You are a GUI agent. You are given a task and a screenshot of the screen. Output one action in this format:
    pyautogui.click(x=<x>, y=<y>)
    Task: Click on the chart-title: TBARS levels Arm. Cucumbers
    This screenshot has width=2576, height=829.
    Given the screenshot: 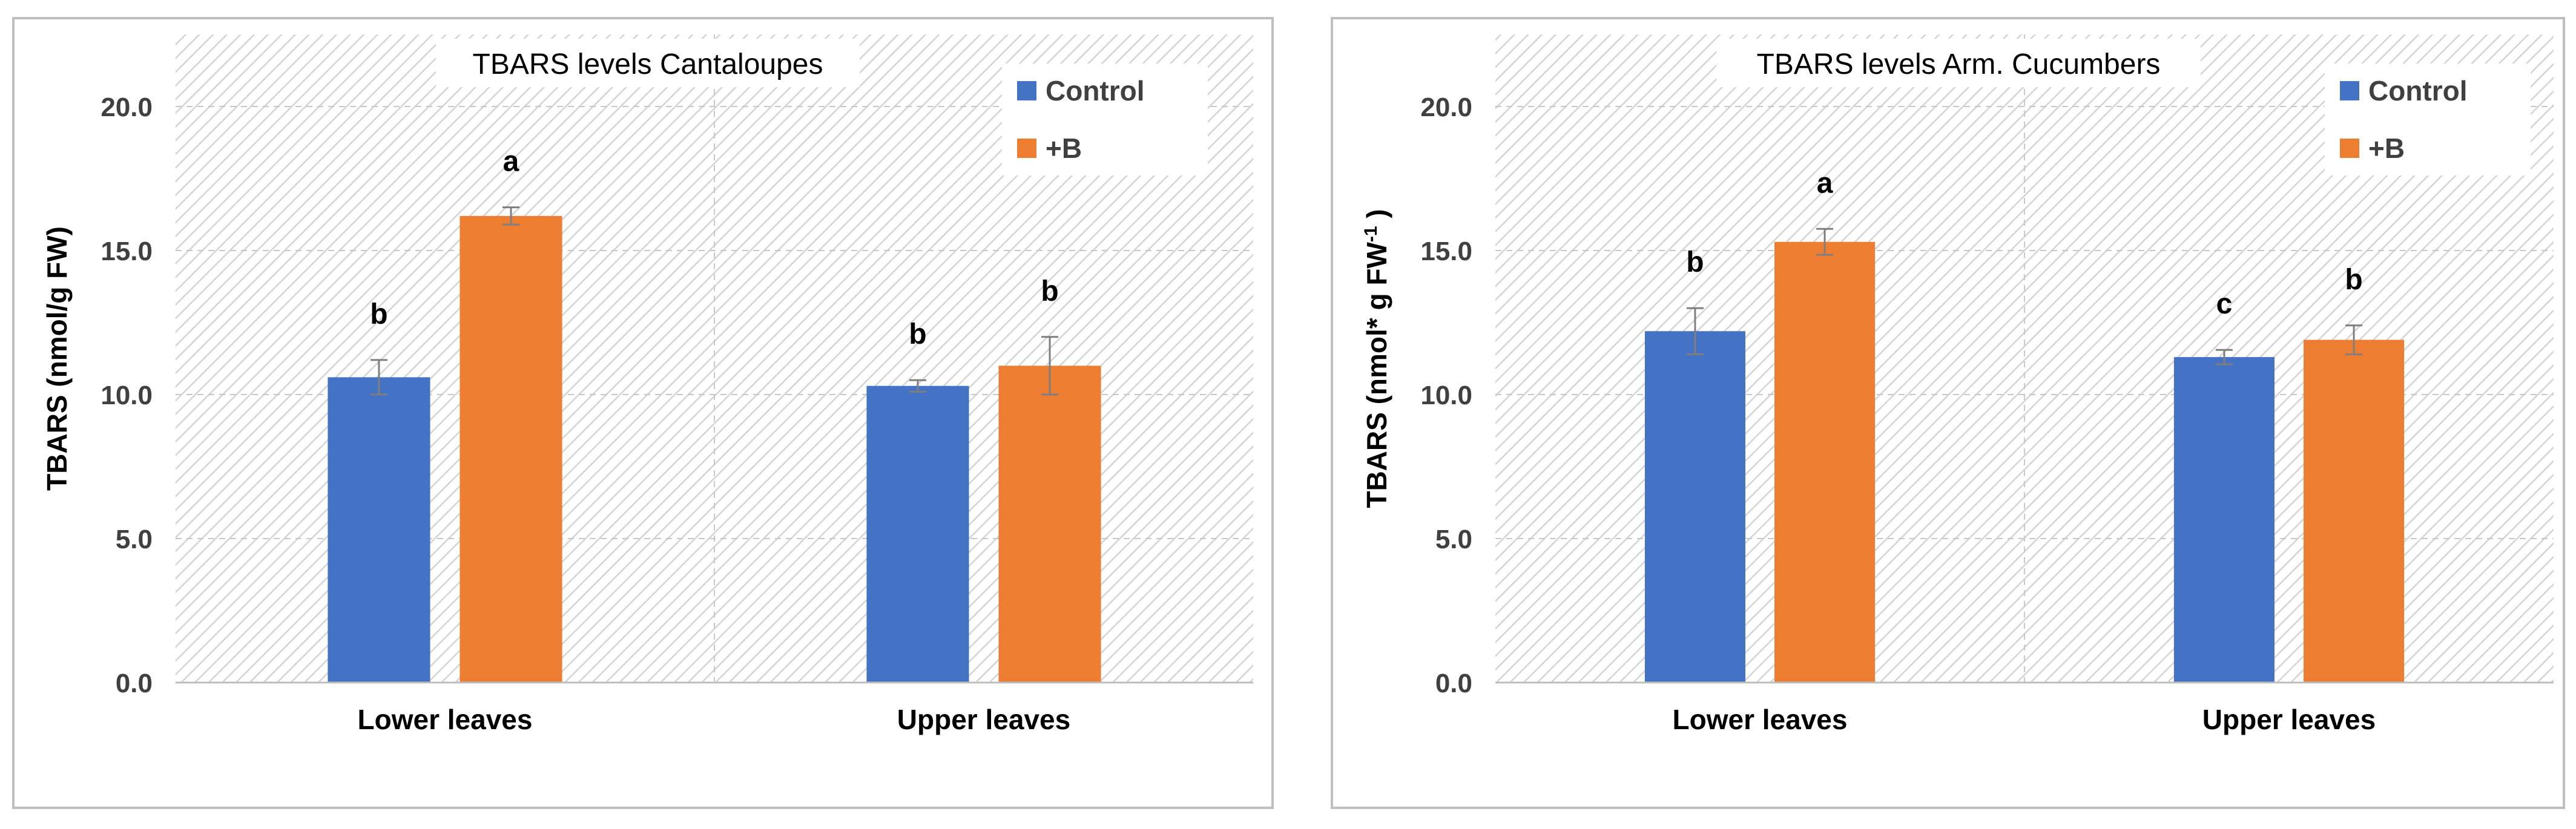 What is the action you would take?
    pyautogui.click(x=1959, y=64)
    